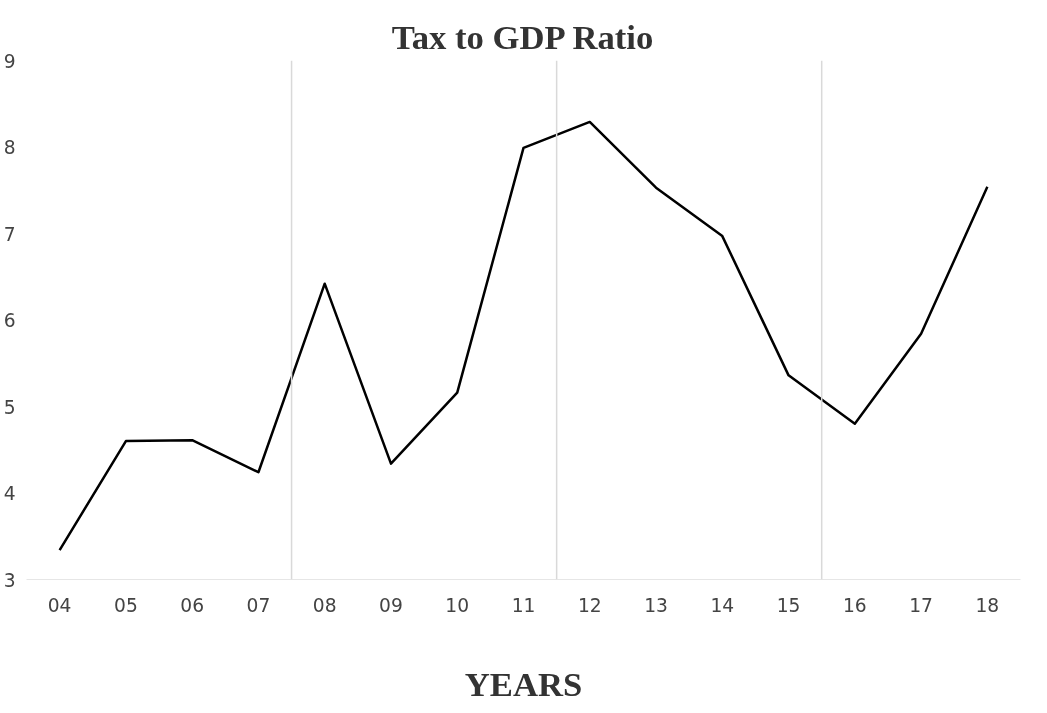 Image resolution: width=1047 pixels, height=713 pixels. What do you see at coordinates (324, 605) in the screenshot?
I see `x-tick-label: 08` at bounding box center [324, 605].